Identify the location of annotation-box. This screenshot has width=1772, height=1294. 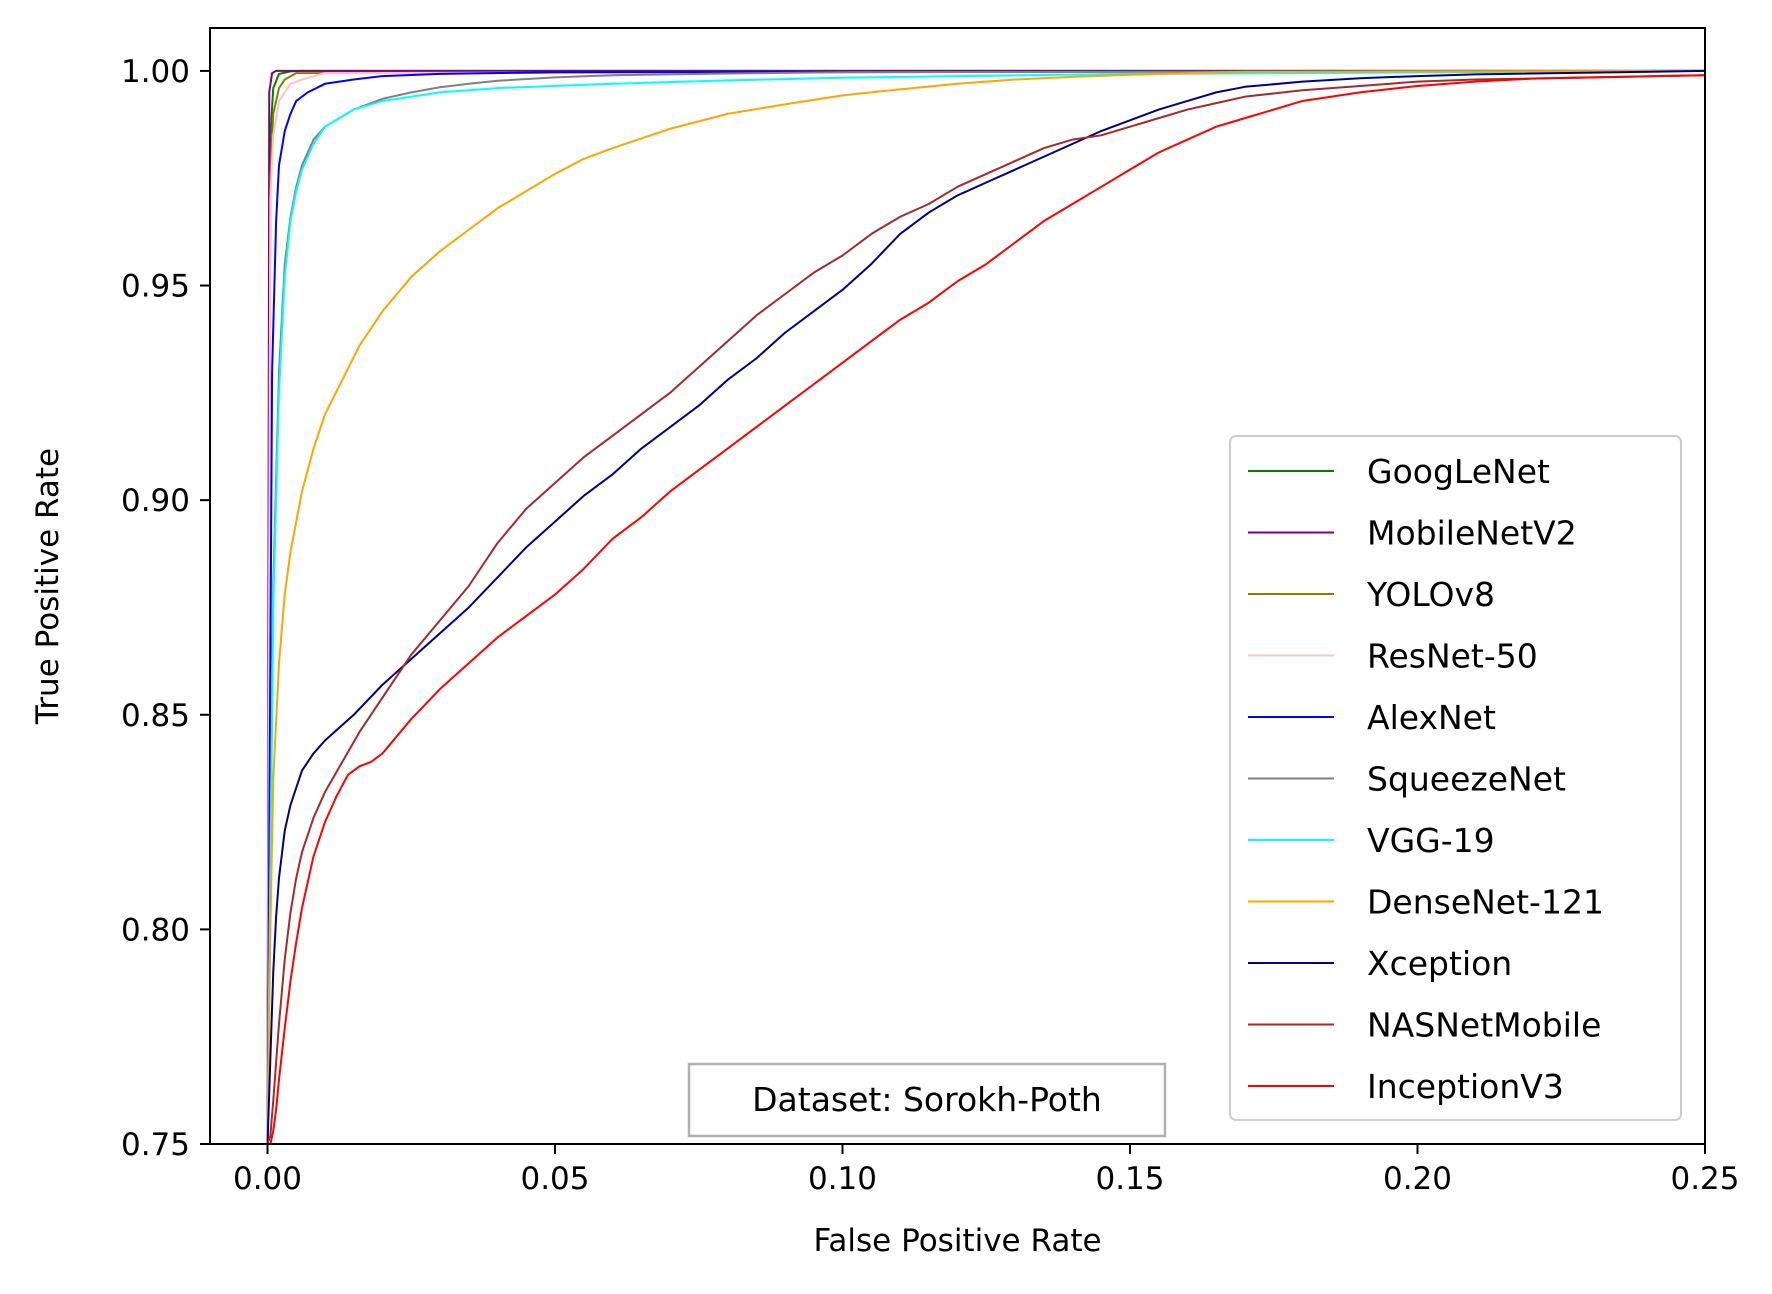
(927, 1100).